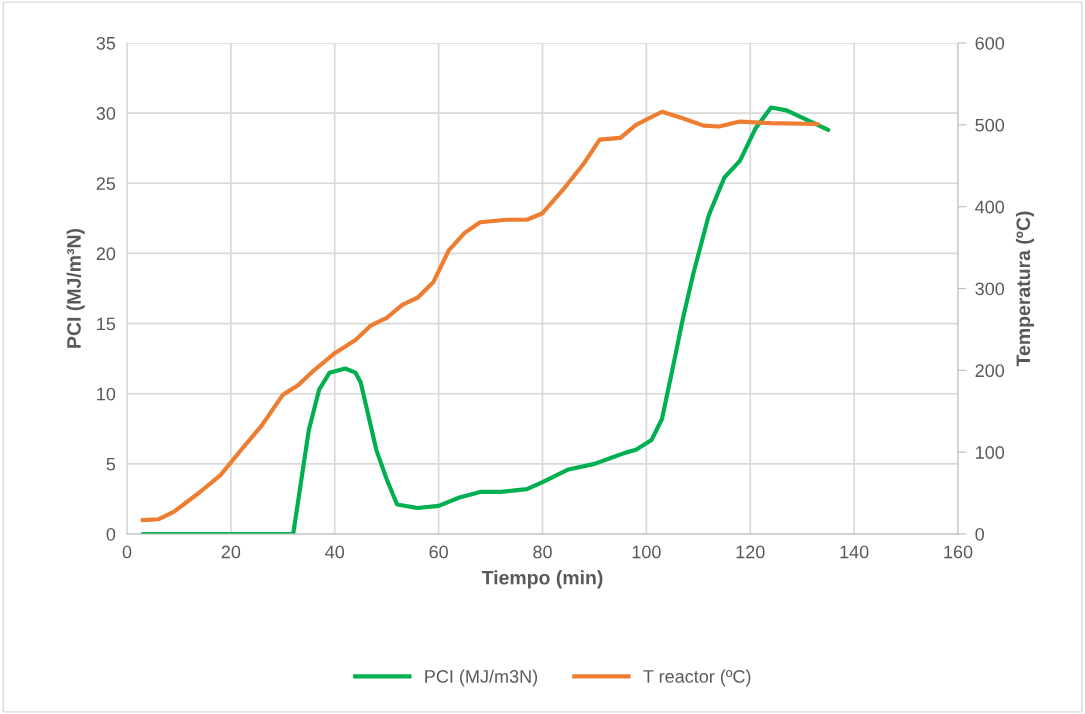 The image size is (1085, 714). Describe the element at coordinates (990, 452) in the screenshot. I see `y2-tick-label: 100` at that location.